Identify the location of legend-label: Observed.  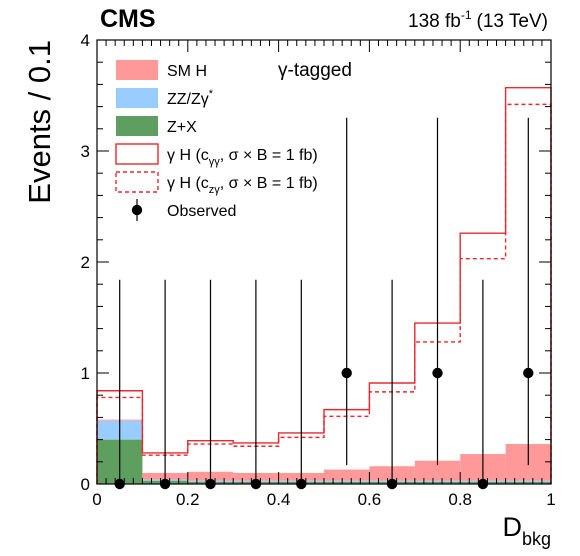
(201, 211).